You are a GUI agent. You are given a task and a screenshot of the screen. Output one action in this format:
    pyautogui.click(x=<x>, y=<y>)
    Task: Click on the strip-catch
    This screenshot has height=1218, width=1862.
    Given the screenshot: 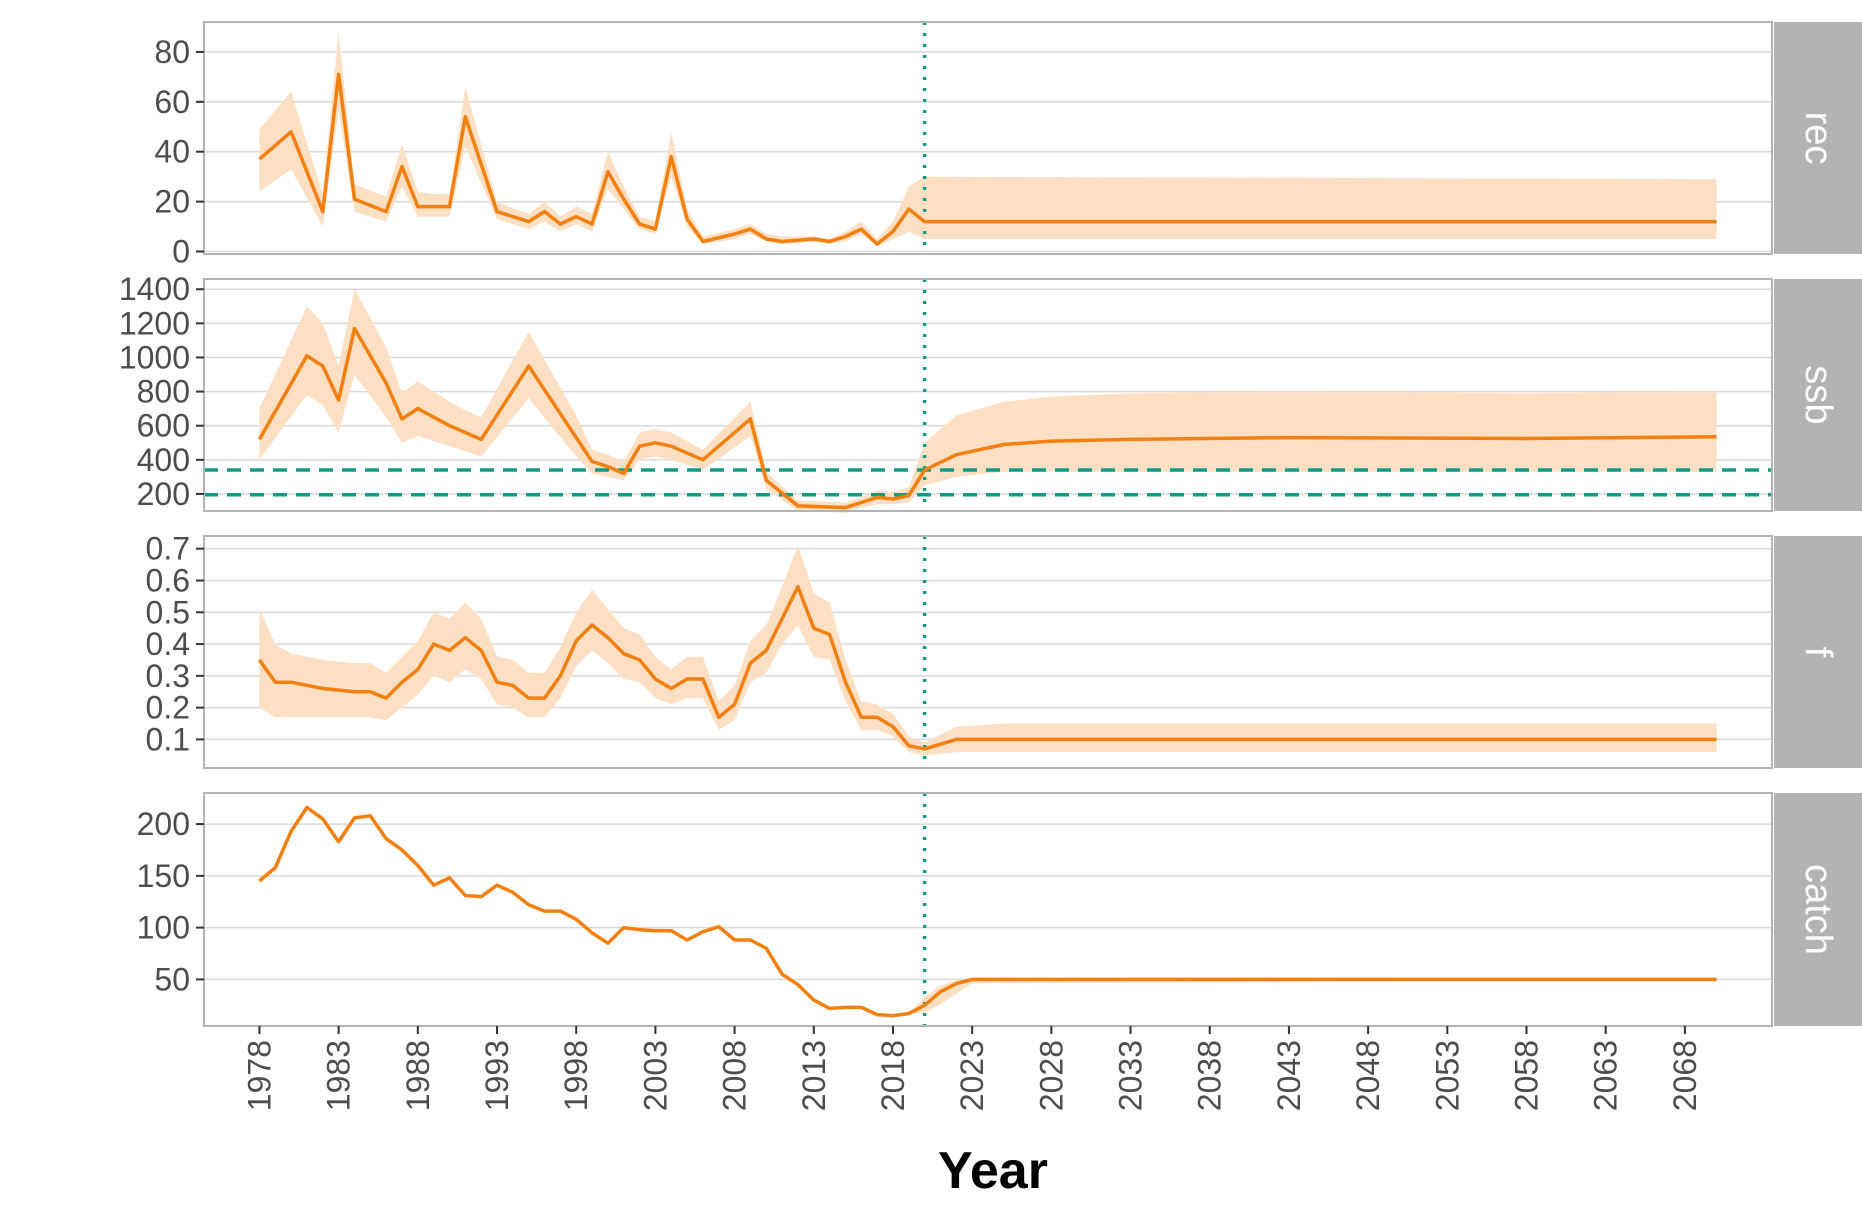 What is the action you would take?
    pyautogui.click(x=1818, y=909)
    